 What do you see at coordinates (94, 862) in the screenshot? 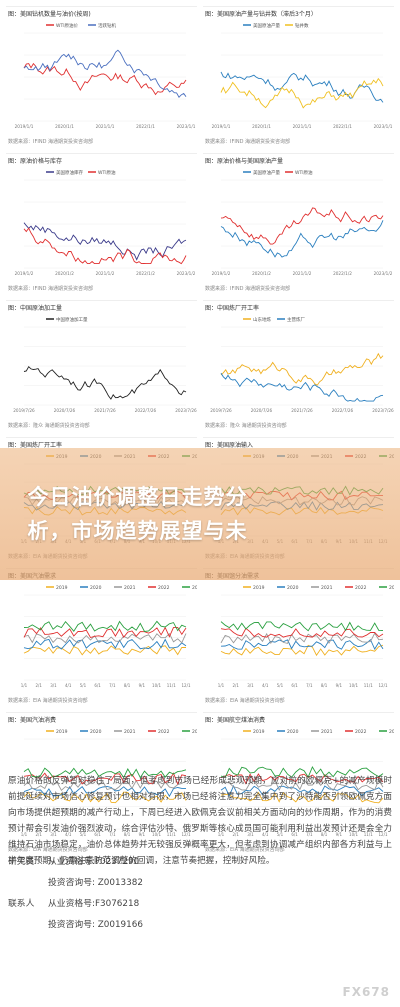
I see `analyst-cert: 从业资格号:F0237290` at bounding box center [94, 862].